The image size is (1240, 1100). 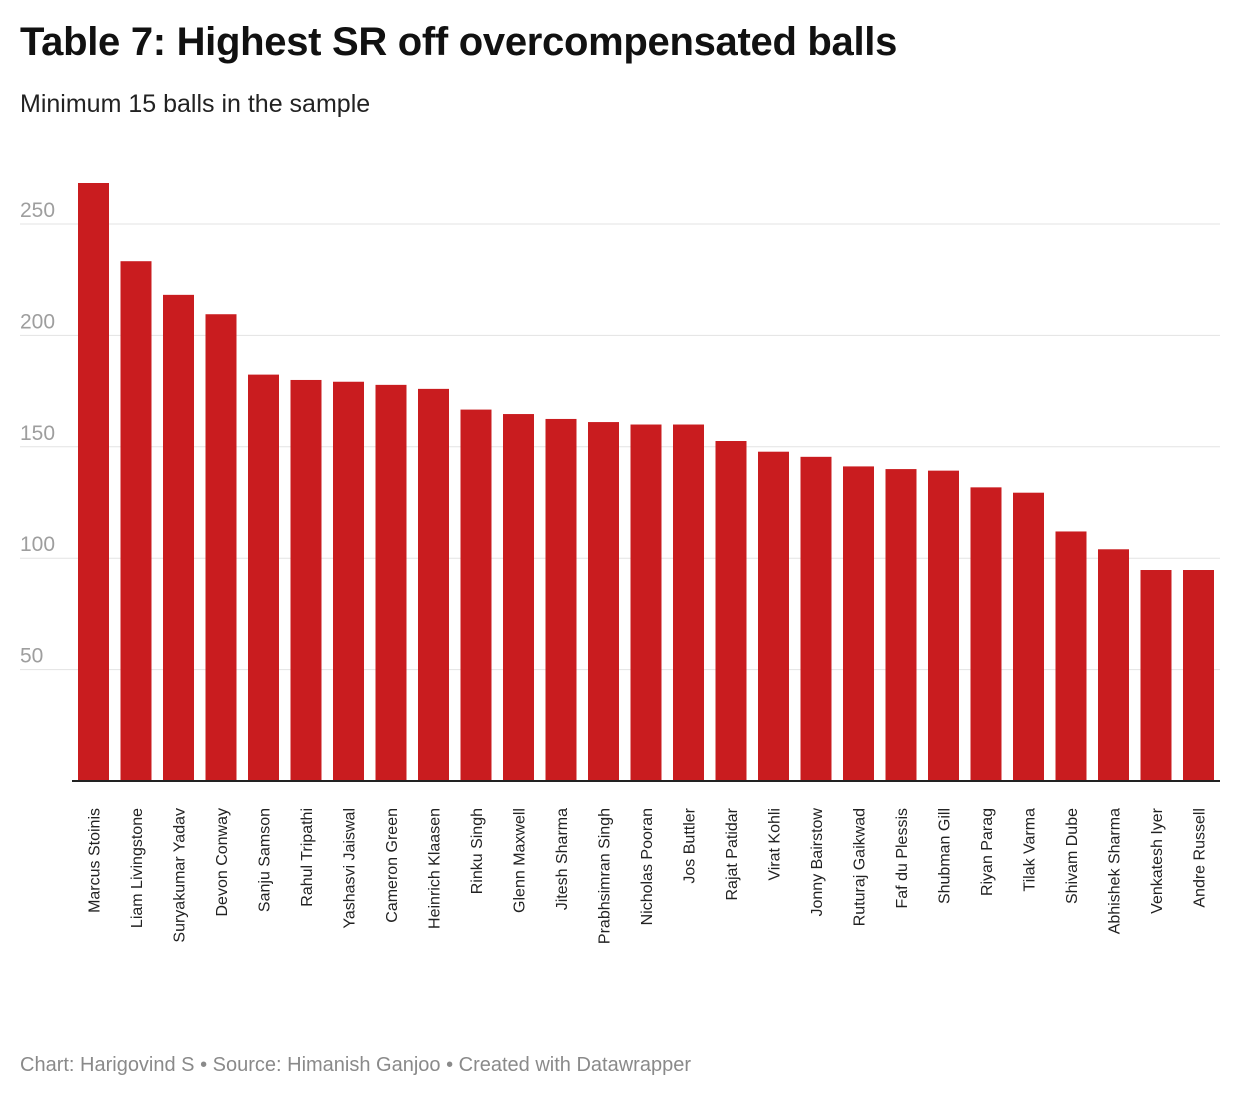 I want to click on bar-riyan-parag: Riyan Parag: 131.8, so click(x=986, y=634).